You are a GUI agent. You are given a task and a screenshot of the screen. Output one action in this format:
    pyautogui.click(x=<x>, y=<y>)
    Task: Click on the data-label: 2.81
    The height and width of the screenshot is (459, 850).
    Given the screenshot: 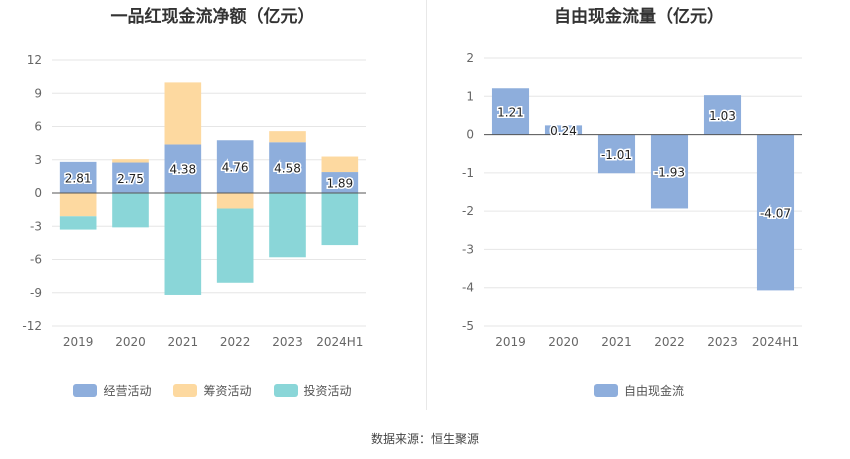 What is the action you would take?
    pyautogui.click(x=78, y=178)
    